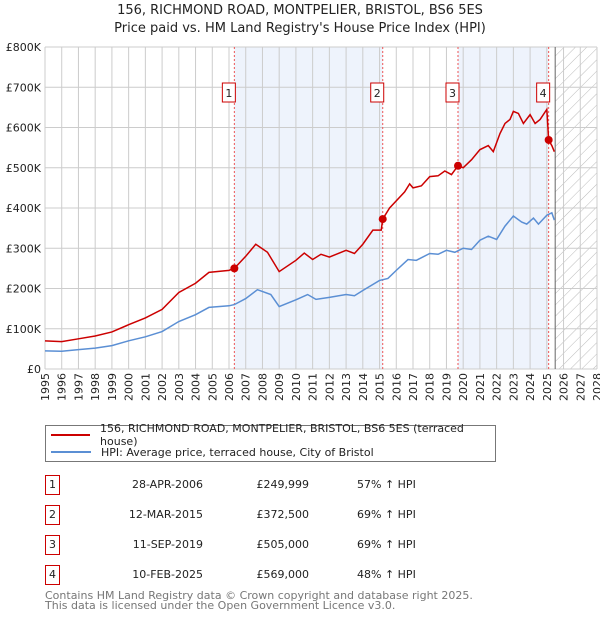  What do you see at coordinates (167, 574) in the screenshot?
I see `sale-date: 10-FEB-2025` at bounding box center [167, 574].